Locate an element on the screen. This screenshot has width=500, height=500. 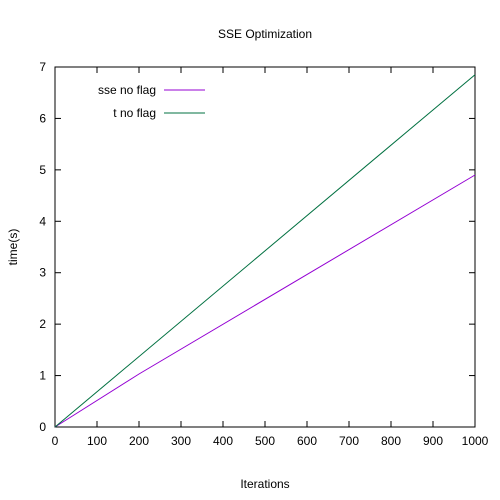
x-tick-label: 500 is located at coordinates (265, 441).